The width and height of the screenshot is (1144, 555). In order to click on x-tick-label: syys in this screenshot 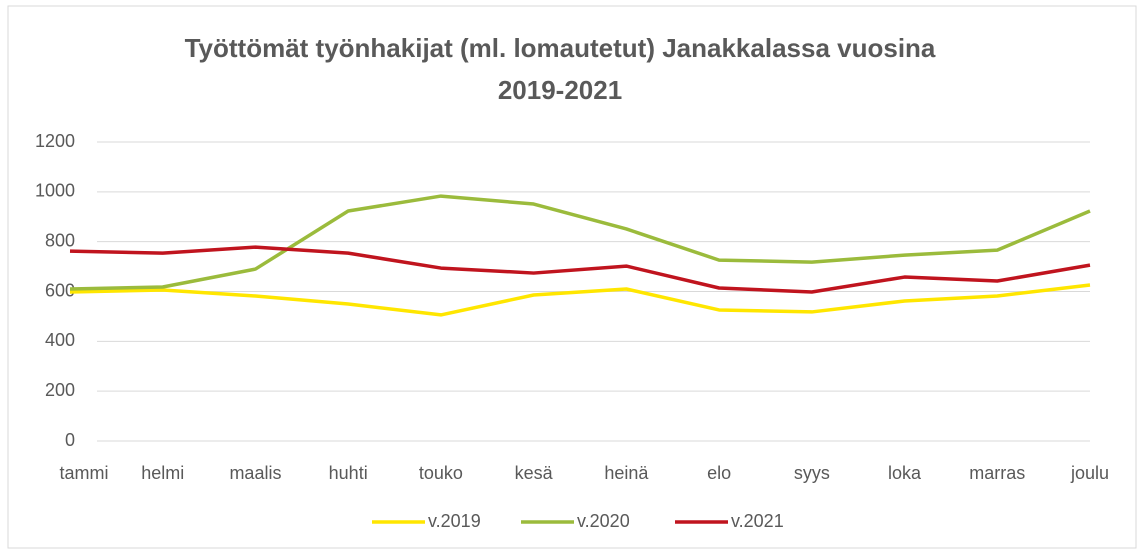, I will do `click(812, 473)`.